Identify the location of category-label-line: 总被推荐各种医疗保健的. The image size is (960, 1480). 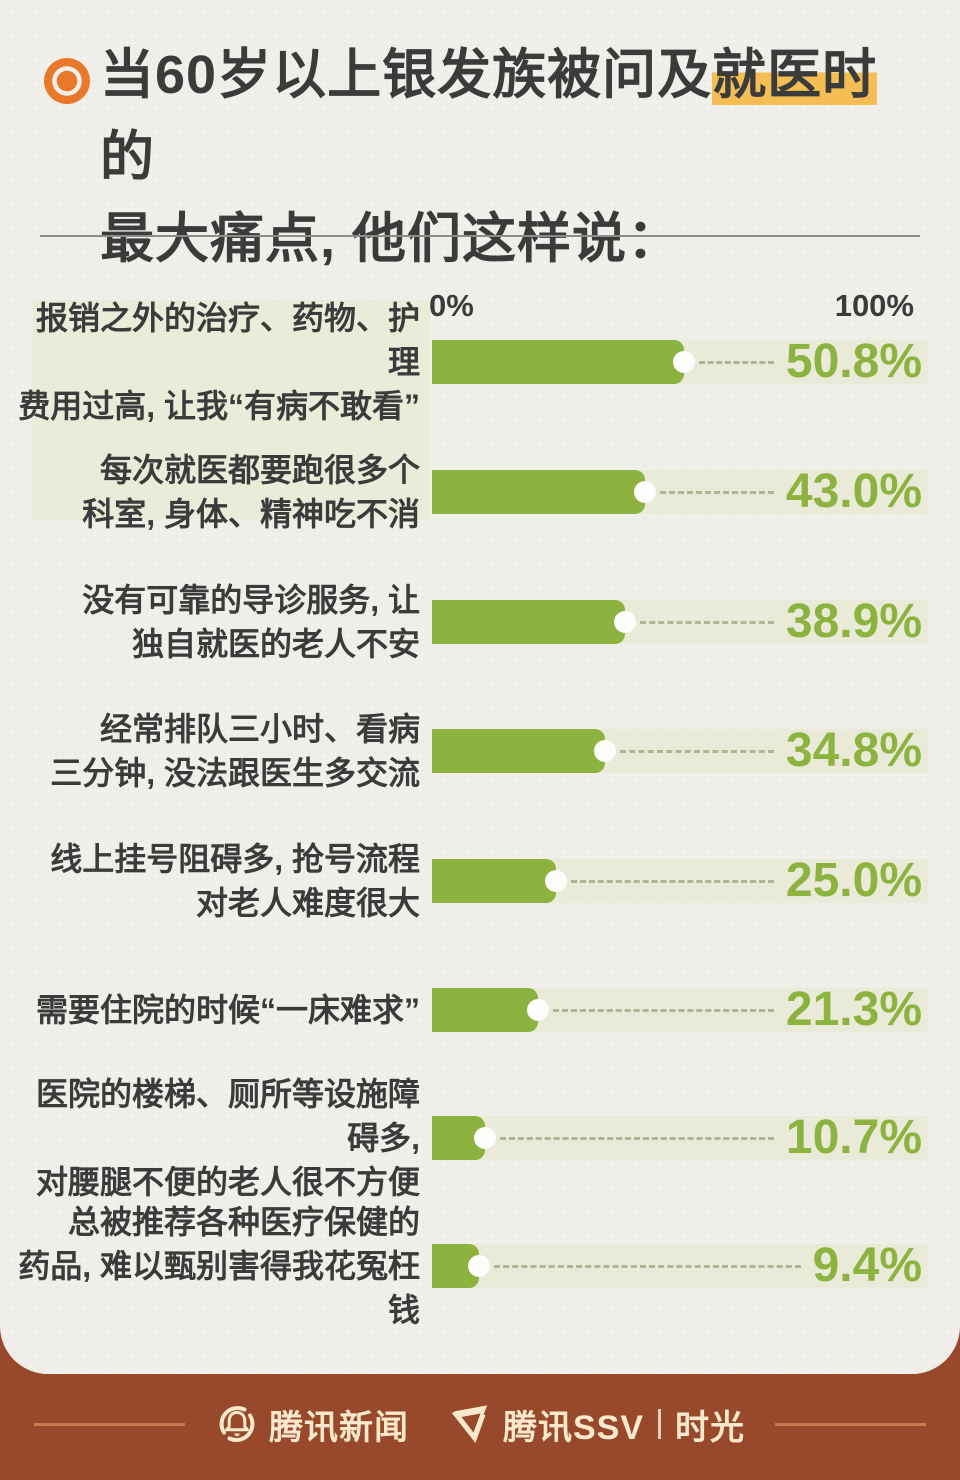
(243, 1222).